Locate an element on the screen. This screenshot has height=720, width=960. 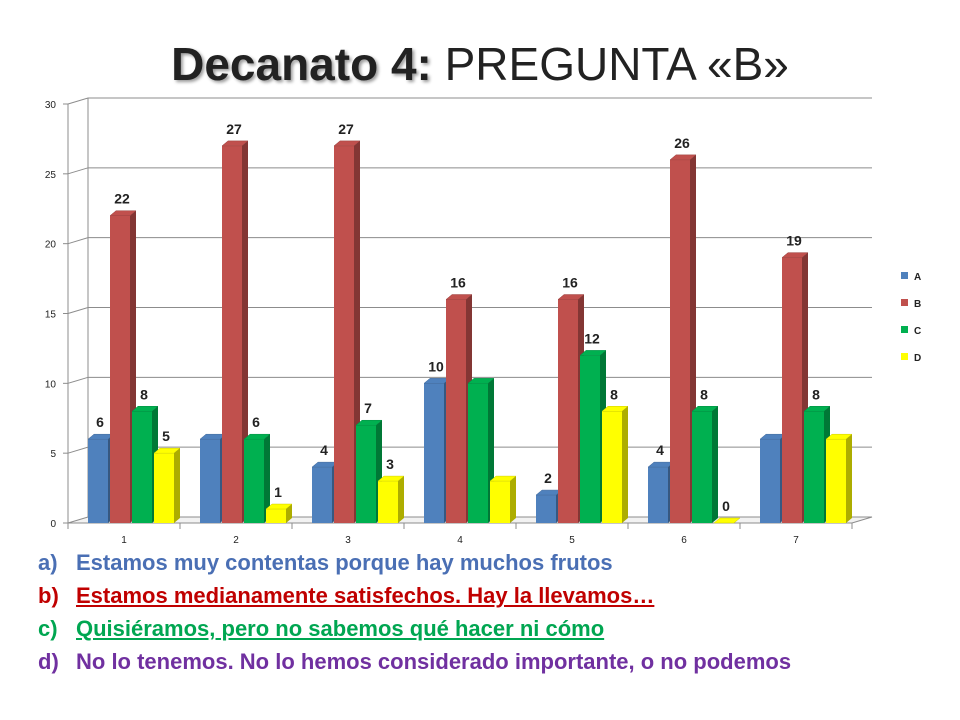
answer-b-letter: b) is located at coordinates (48, 595).